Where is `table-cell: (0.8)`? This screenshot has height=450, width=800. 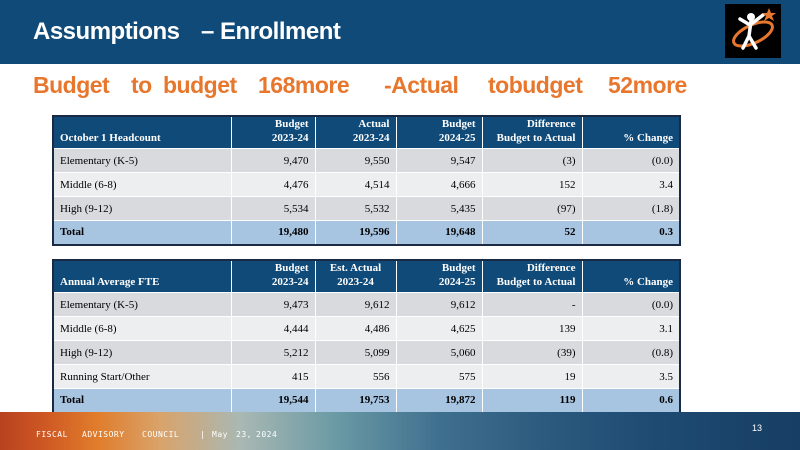 table-cell: (0.8) is located at coordinates (631, 352).